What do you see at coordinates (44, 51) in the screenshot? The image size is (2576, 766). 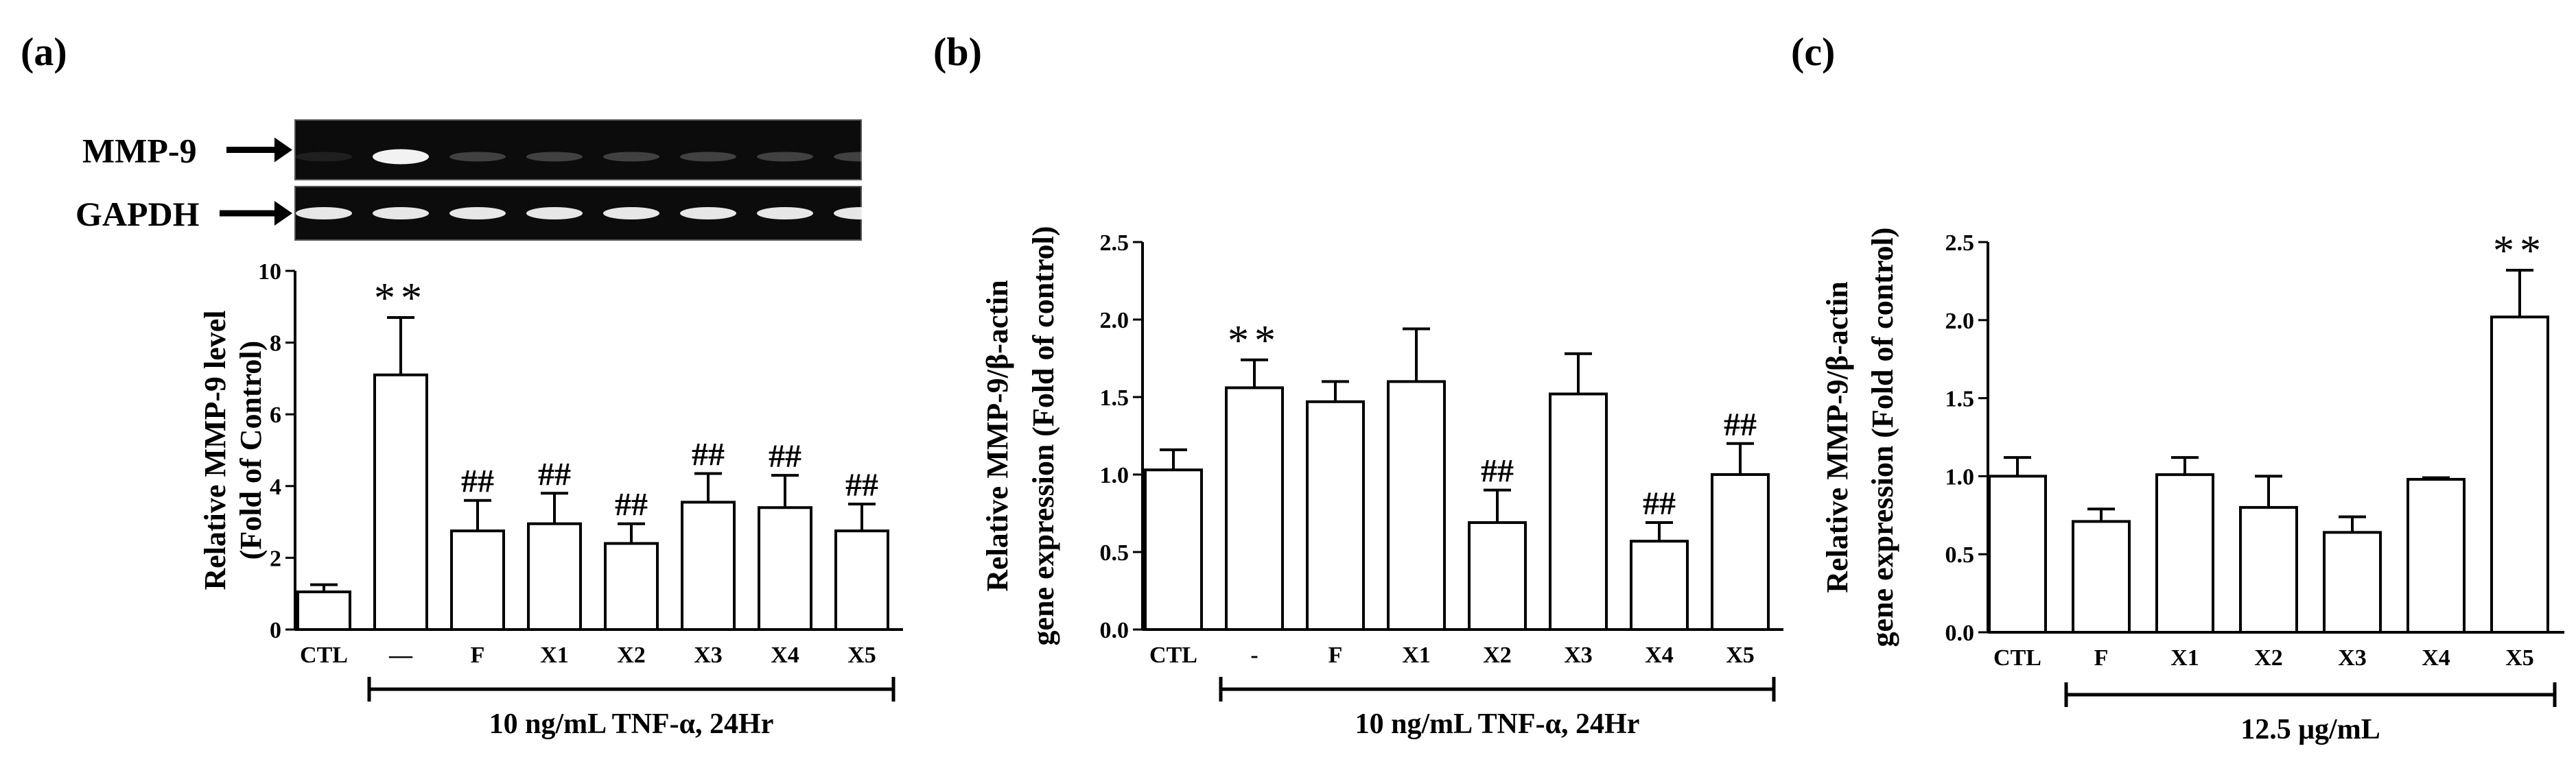 I see `panel-label: (a)` at bounding box center [44, 51].